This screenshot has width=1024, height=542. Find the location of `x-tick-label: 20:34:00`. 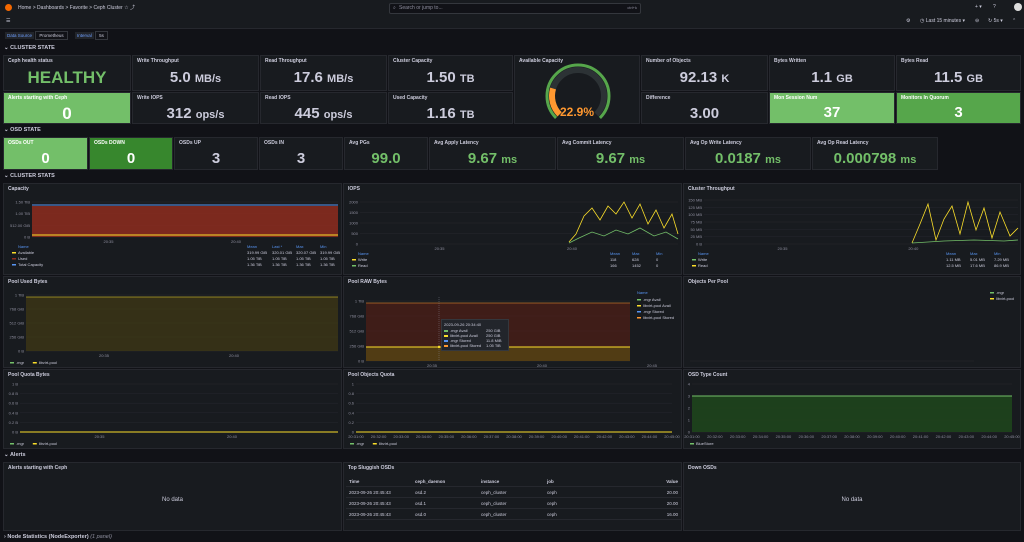

x-tick-label: 20:34:00 is located at coordinates (761, 436).